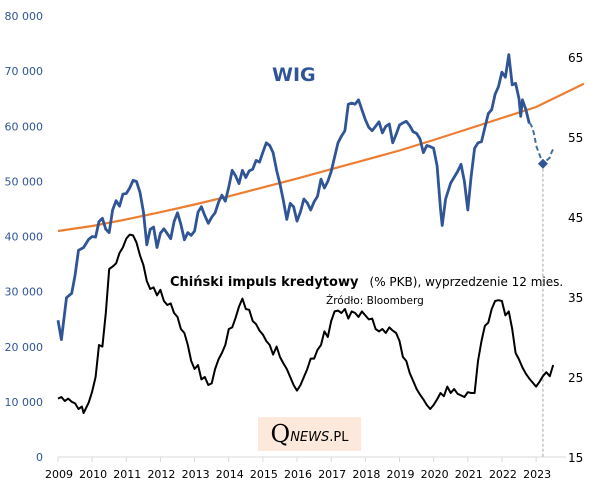  What do you see at coordinates (39, 457) in the screenshot?
I see `y-left-tick-label: 0` at bounding box center [39, 457].